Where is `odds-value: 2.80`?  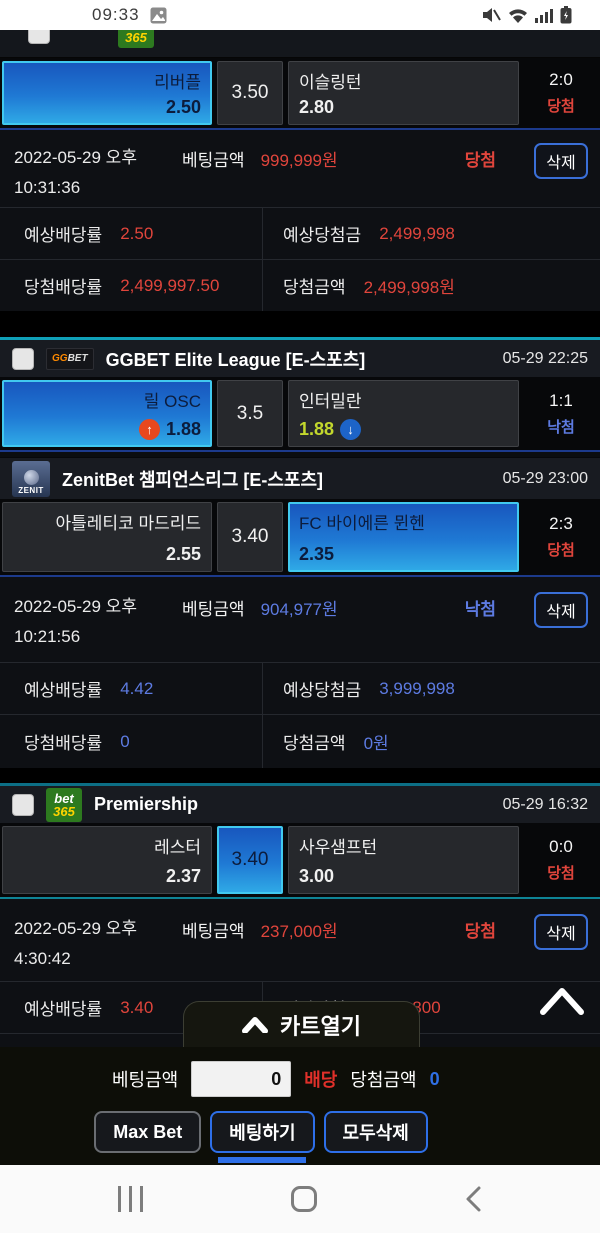 odds-value: 2.80 is located at coordinates (317, 107).